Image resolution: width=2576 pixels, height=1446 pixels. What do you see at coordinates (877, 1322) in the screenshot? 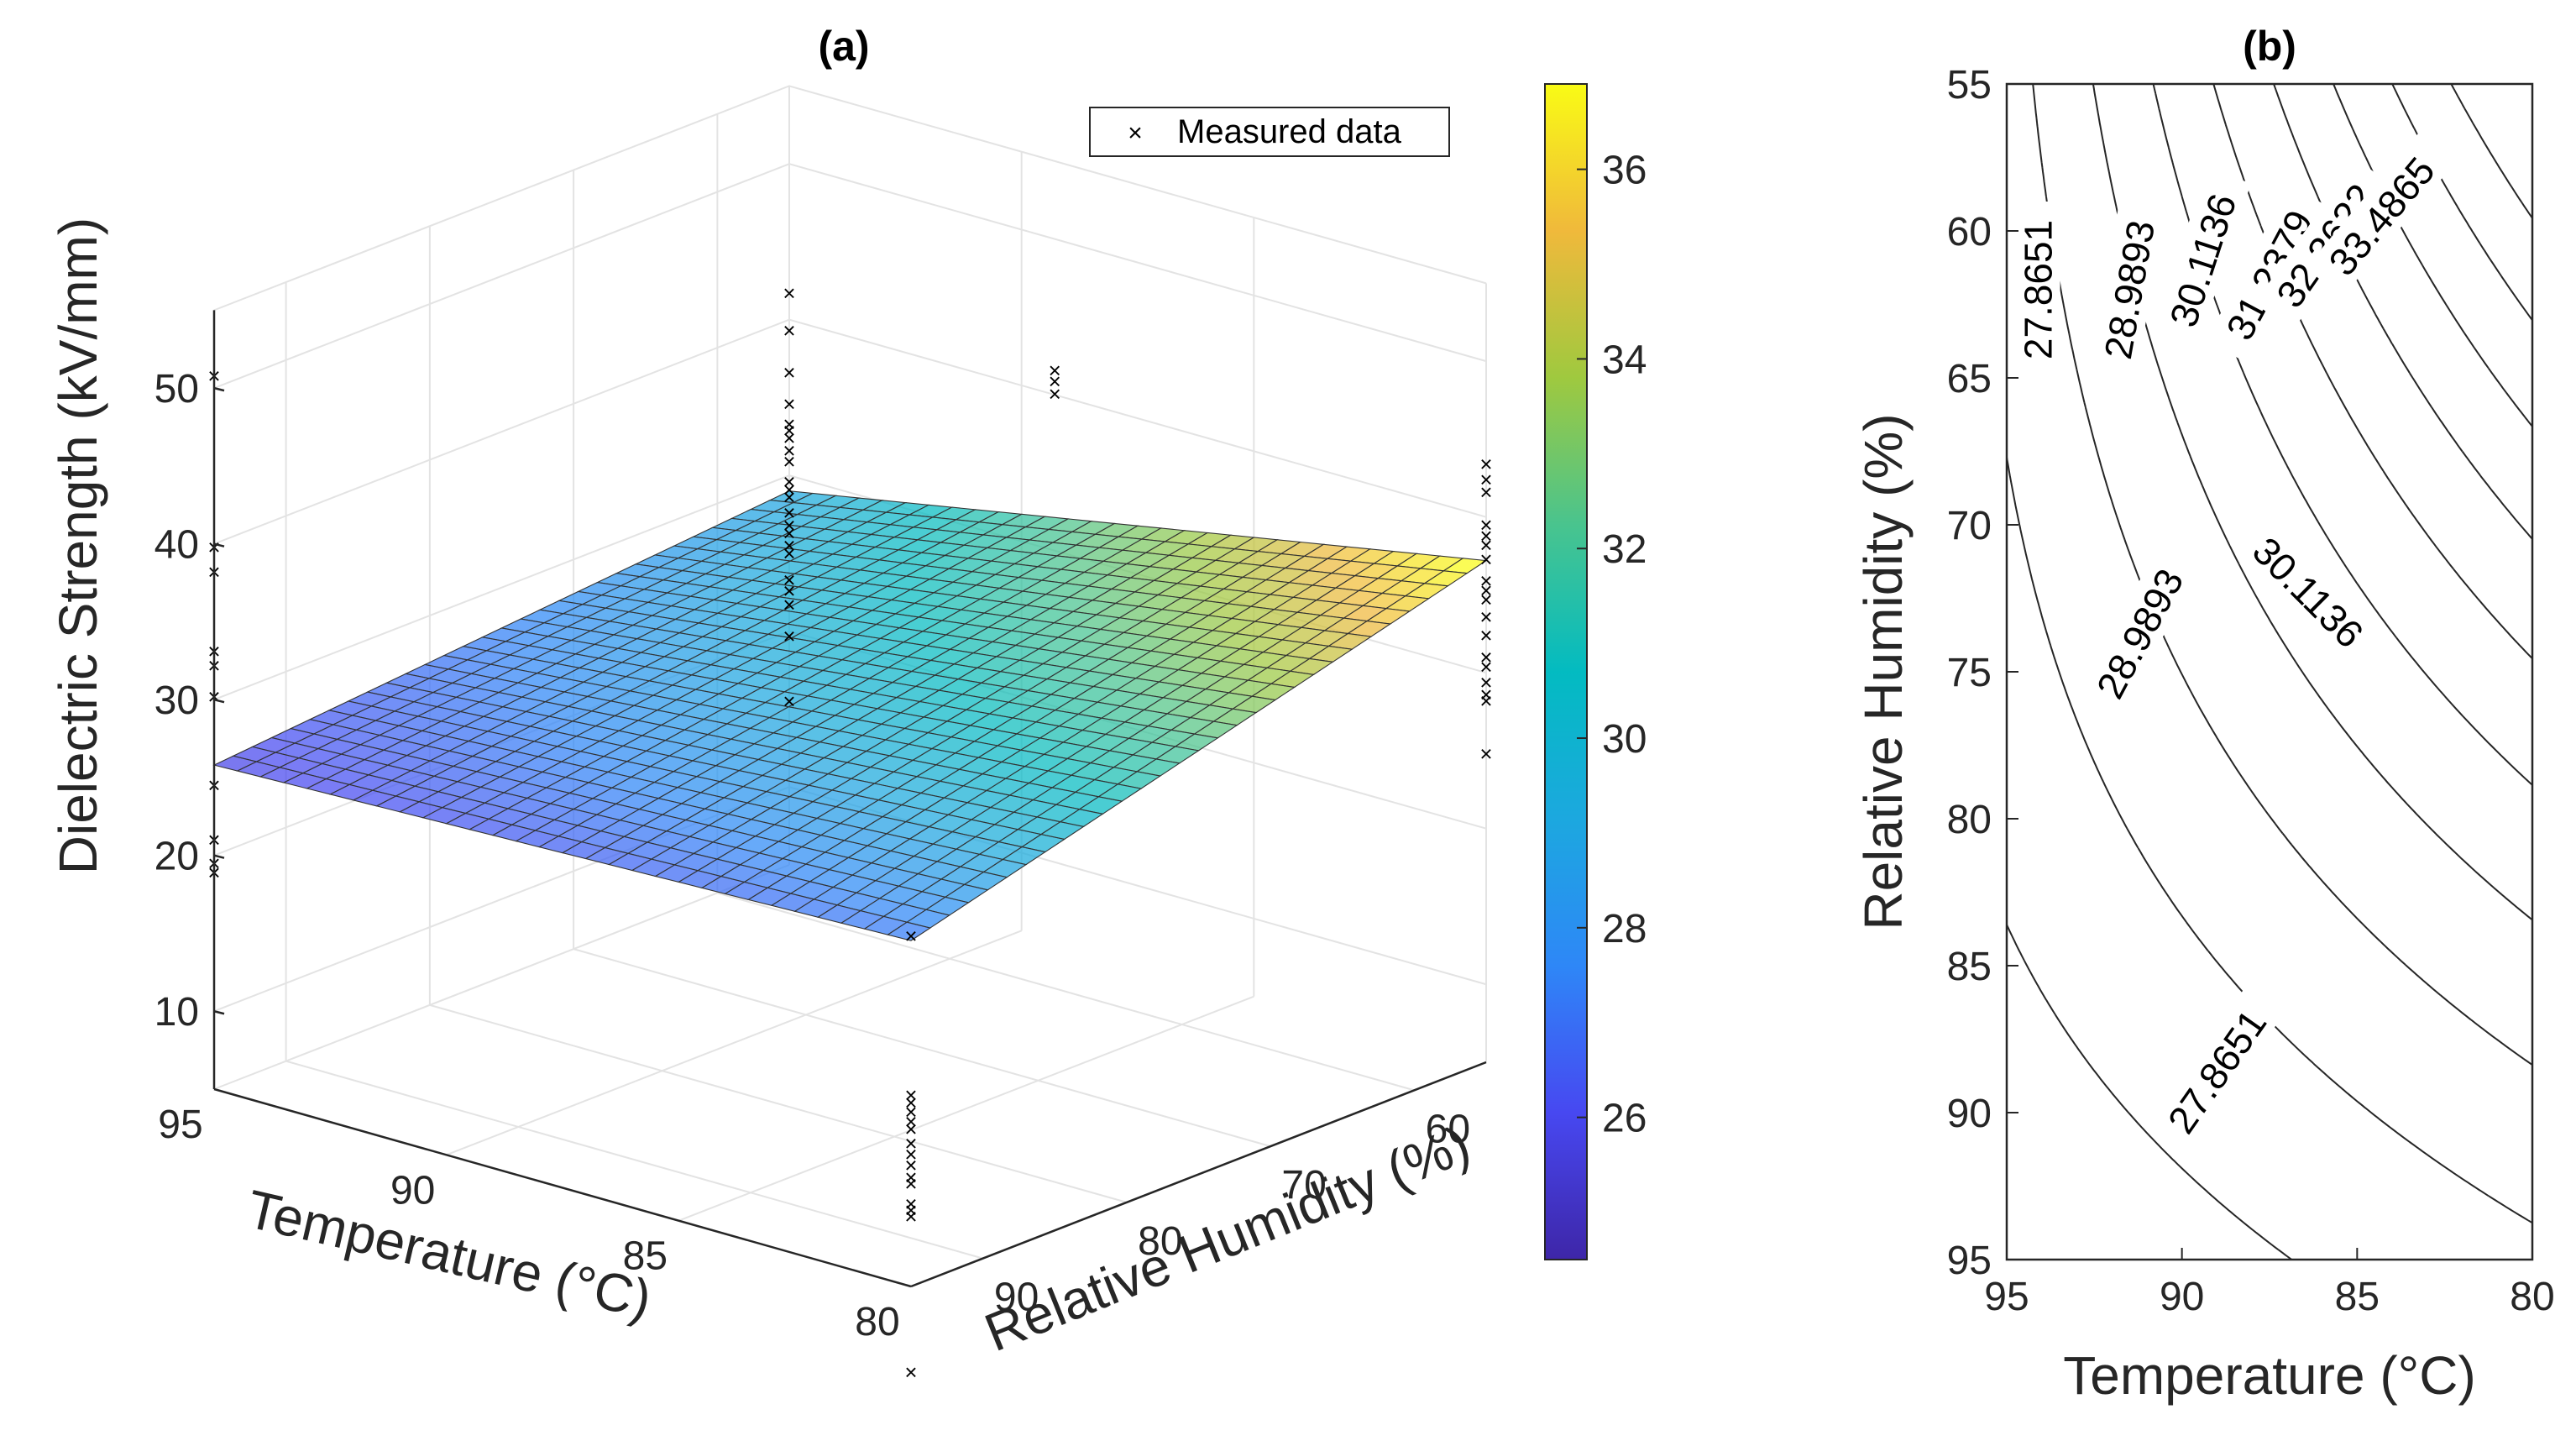
I see `temperature-tick-label: 80` at bounding box center [877, 1322].